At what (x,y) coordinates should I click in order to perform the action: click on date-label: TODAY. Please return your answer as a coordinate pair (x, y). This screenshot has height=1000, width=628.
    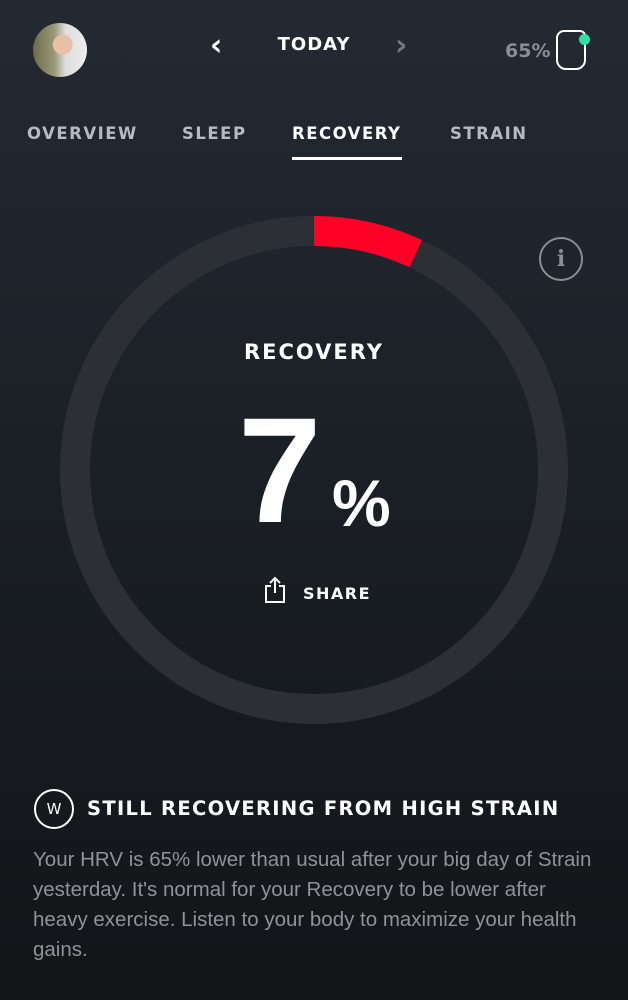
    Looking at the image, I should click on (314, 44).